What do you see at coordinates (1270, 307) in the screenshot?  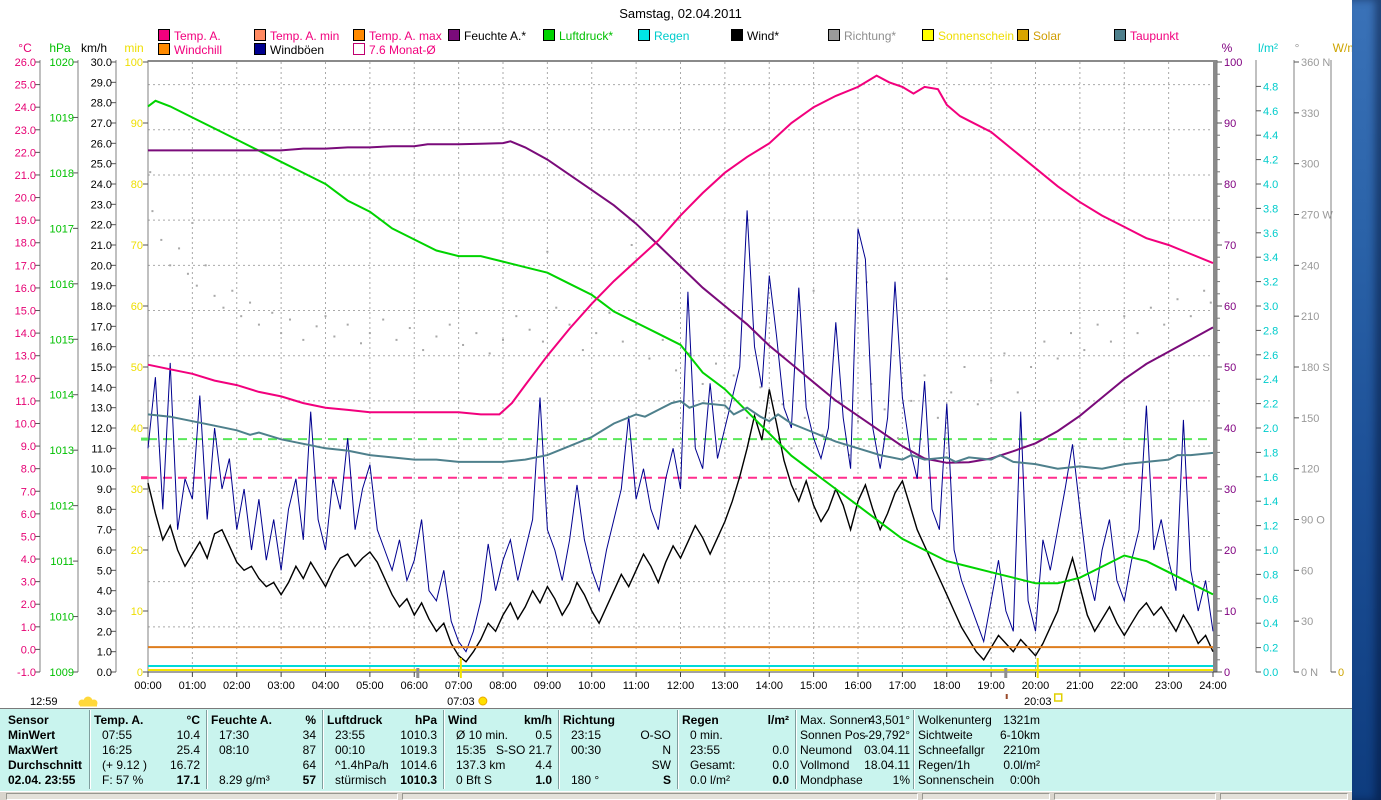 I see `axis-label-lm2: 3.0` at bounding box center [1270, 307].